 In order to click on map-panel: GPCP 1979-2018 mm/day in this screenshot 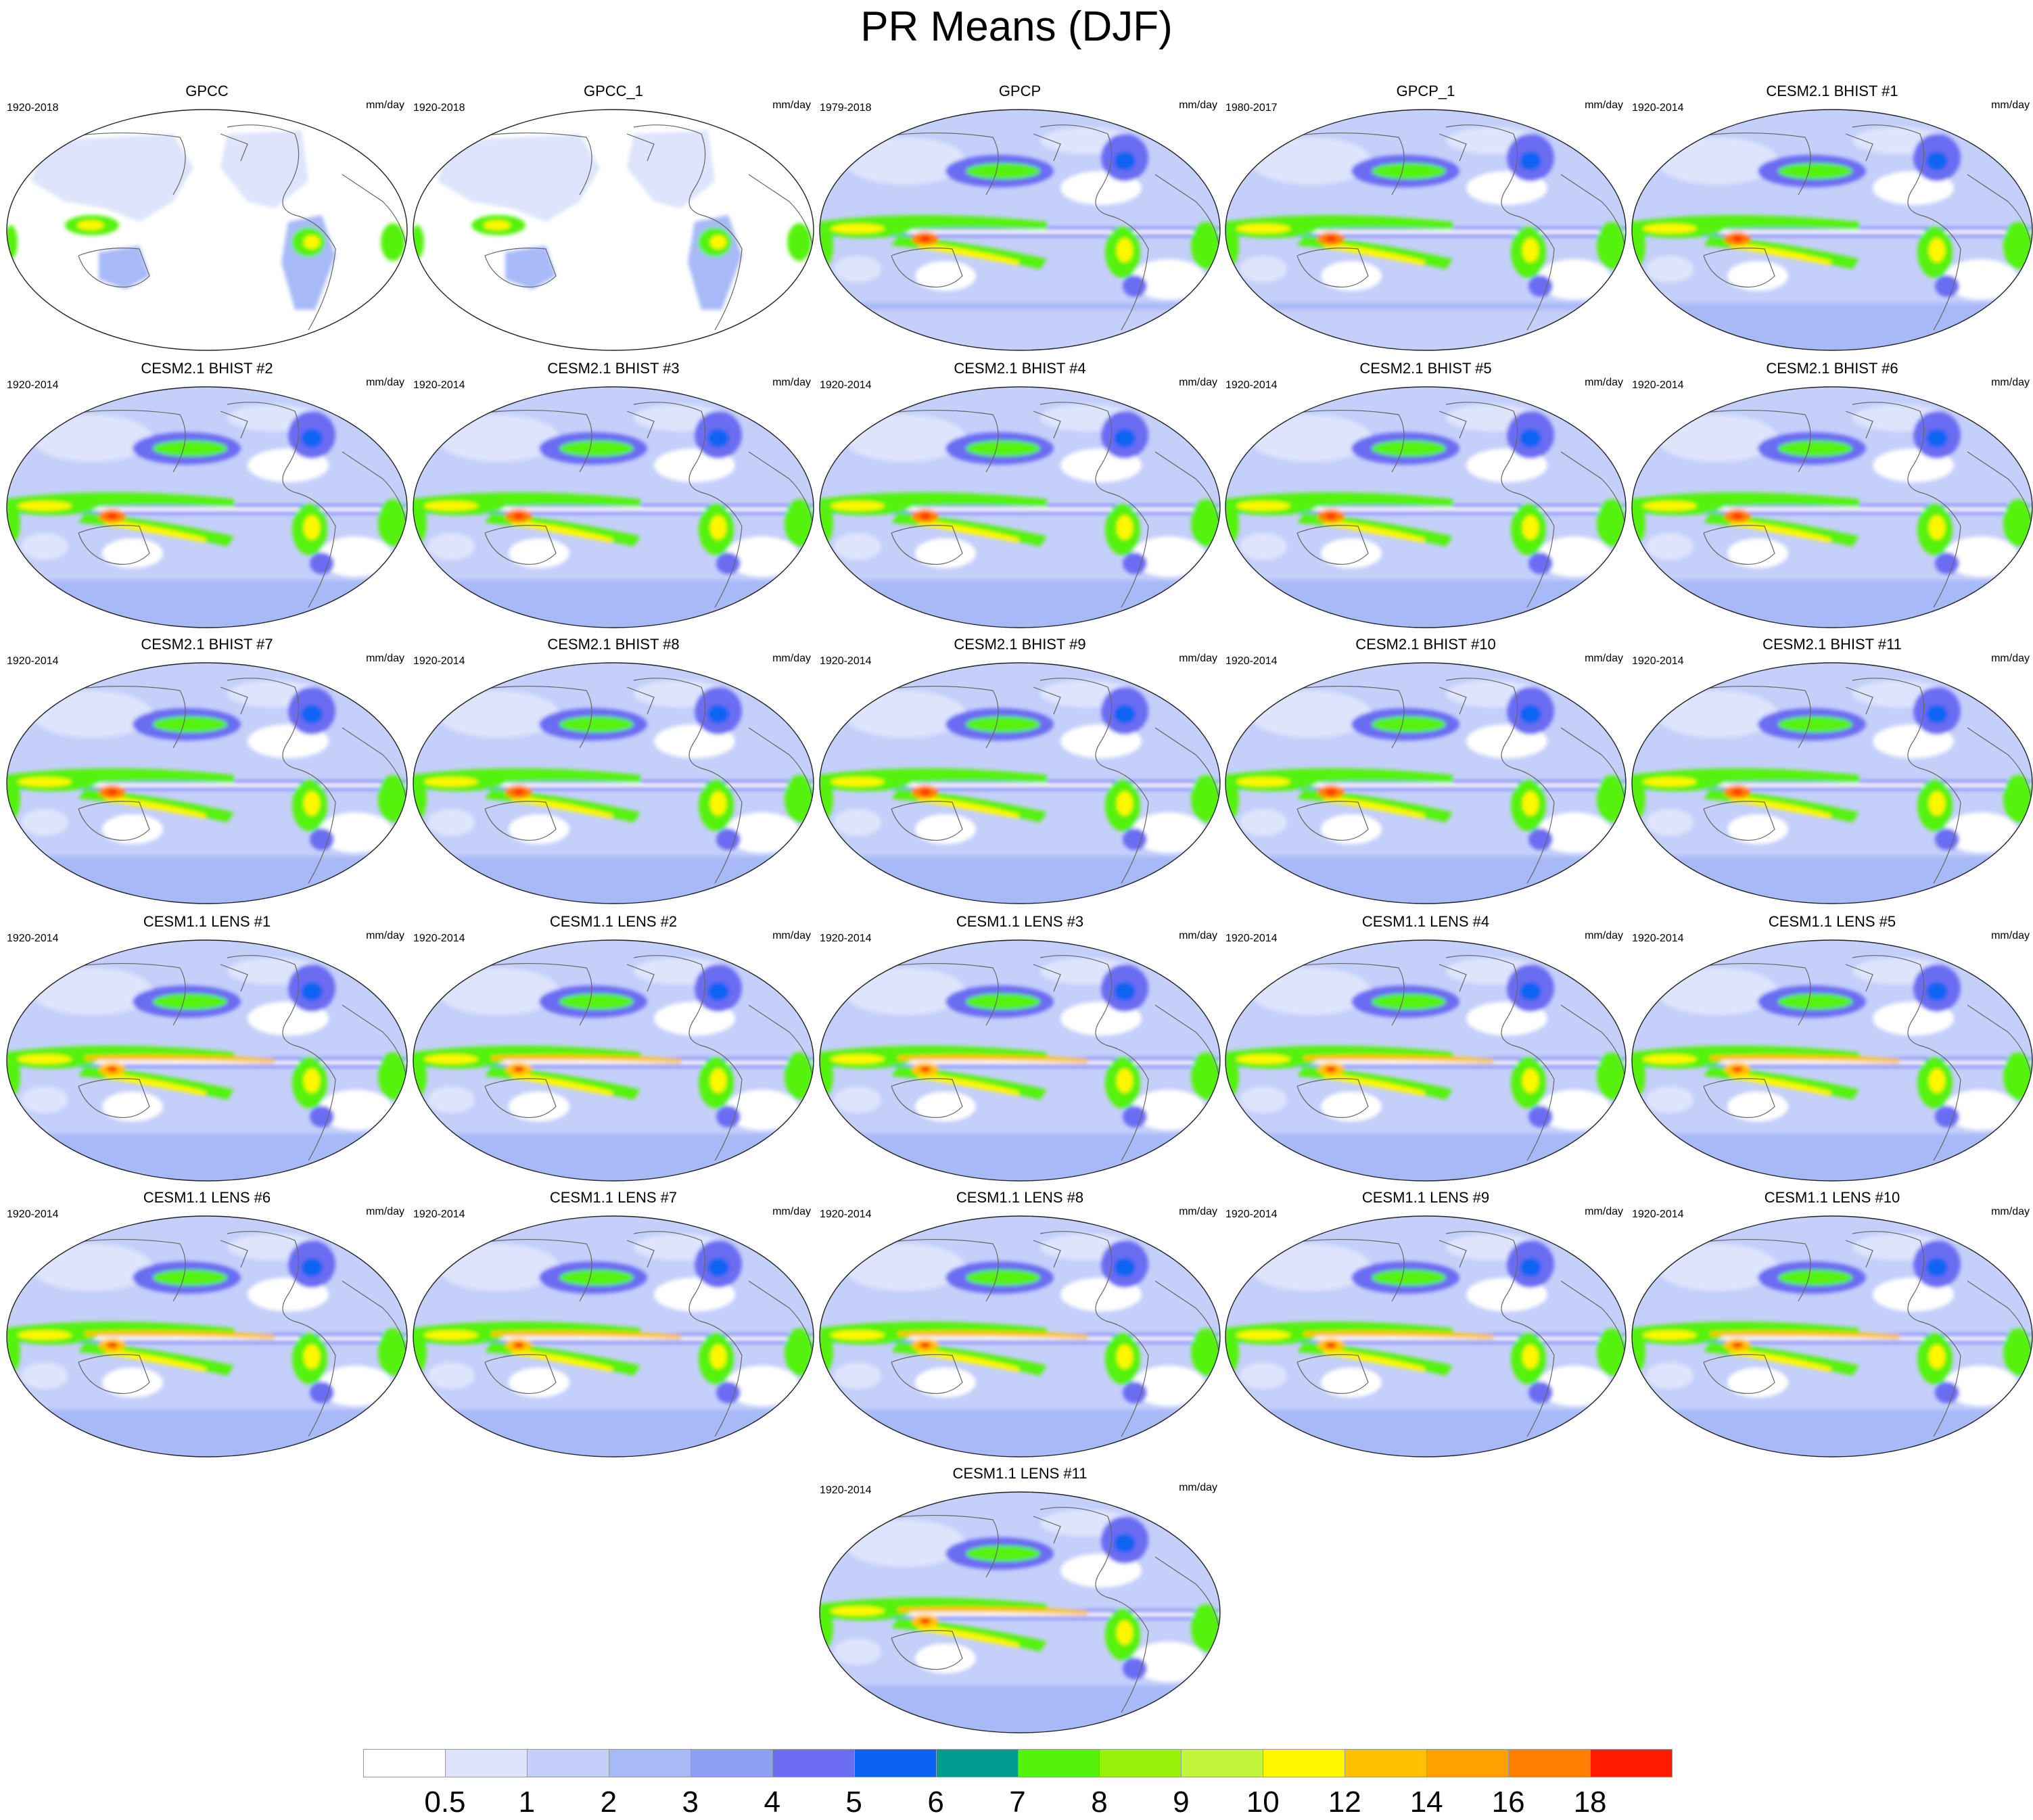, I will do `click(1020, 218)`.